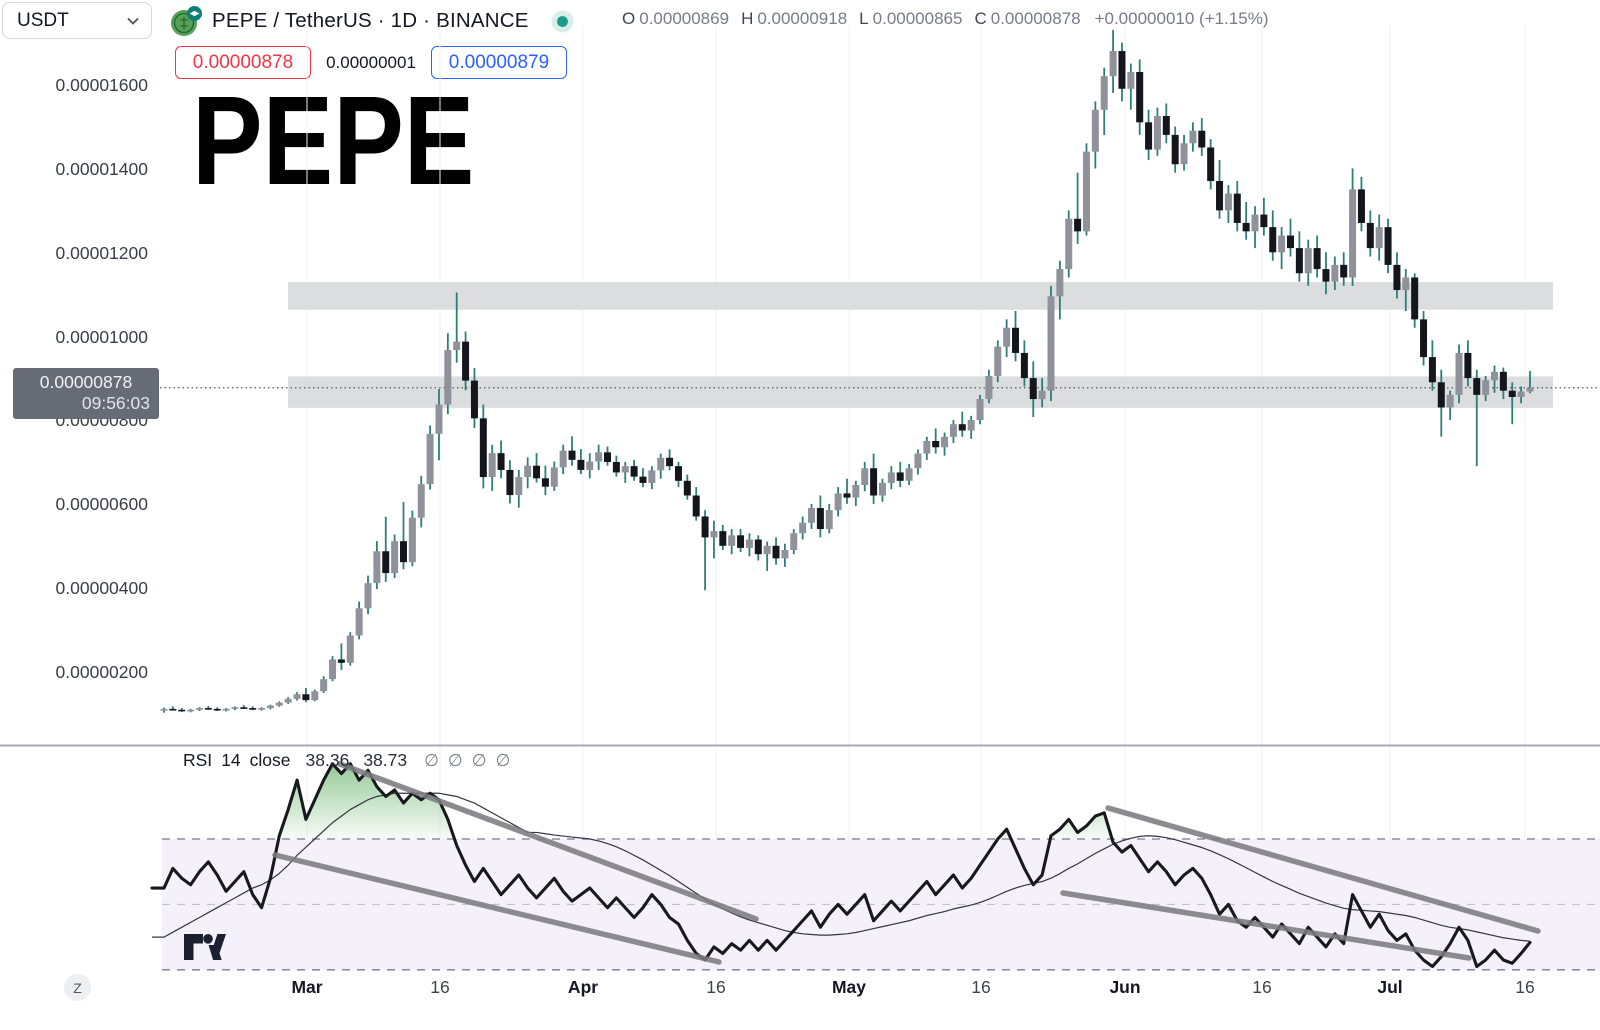 Image resolution: width=1600 pixels, height=1030 pixels. Describe the element at coordinates (101, 504) in the screenshot. I see `price-scale-label: 0.00000600` at that location.